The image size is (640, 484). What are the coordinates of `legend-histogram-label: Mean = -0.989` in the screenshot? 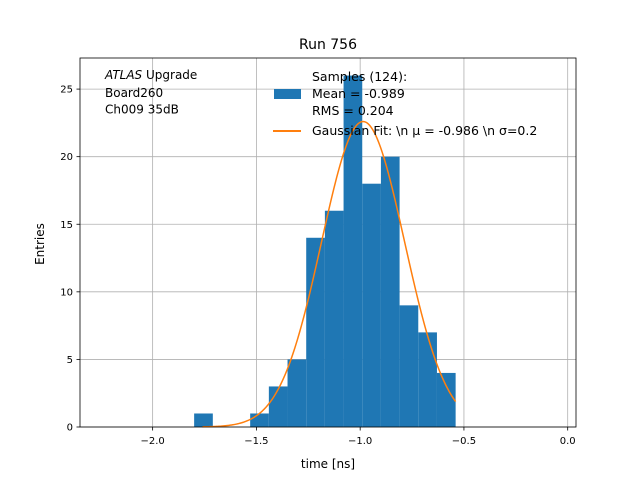 It's located at (358, 93).